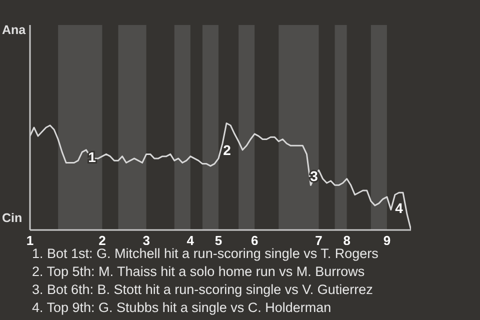 The height and width of the screenshot is (320, 480). Describe the element at coordinates (12, 218) in the screenshot. I see `text: Cin` at that location.